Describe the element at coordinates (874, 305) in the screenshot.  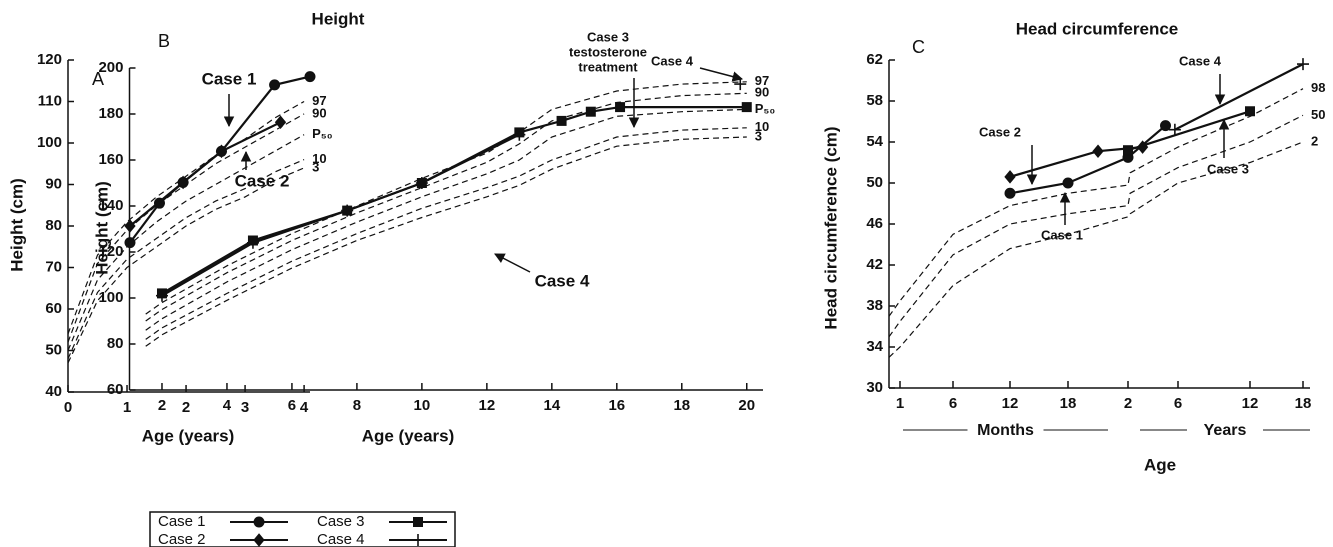
I see `y-tick-label: 38` at that location.